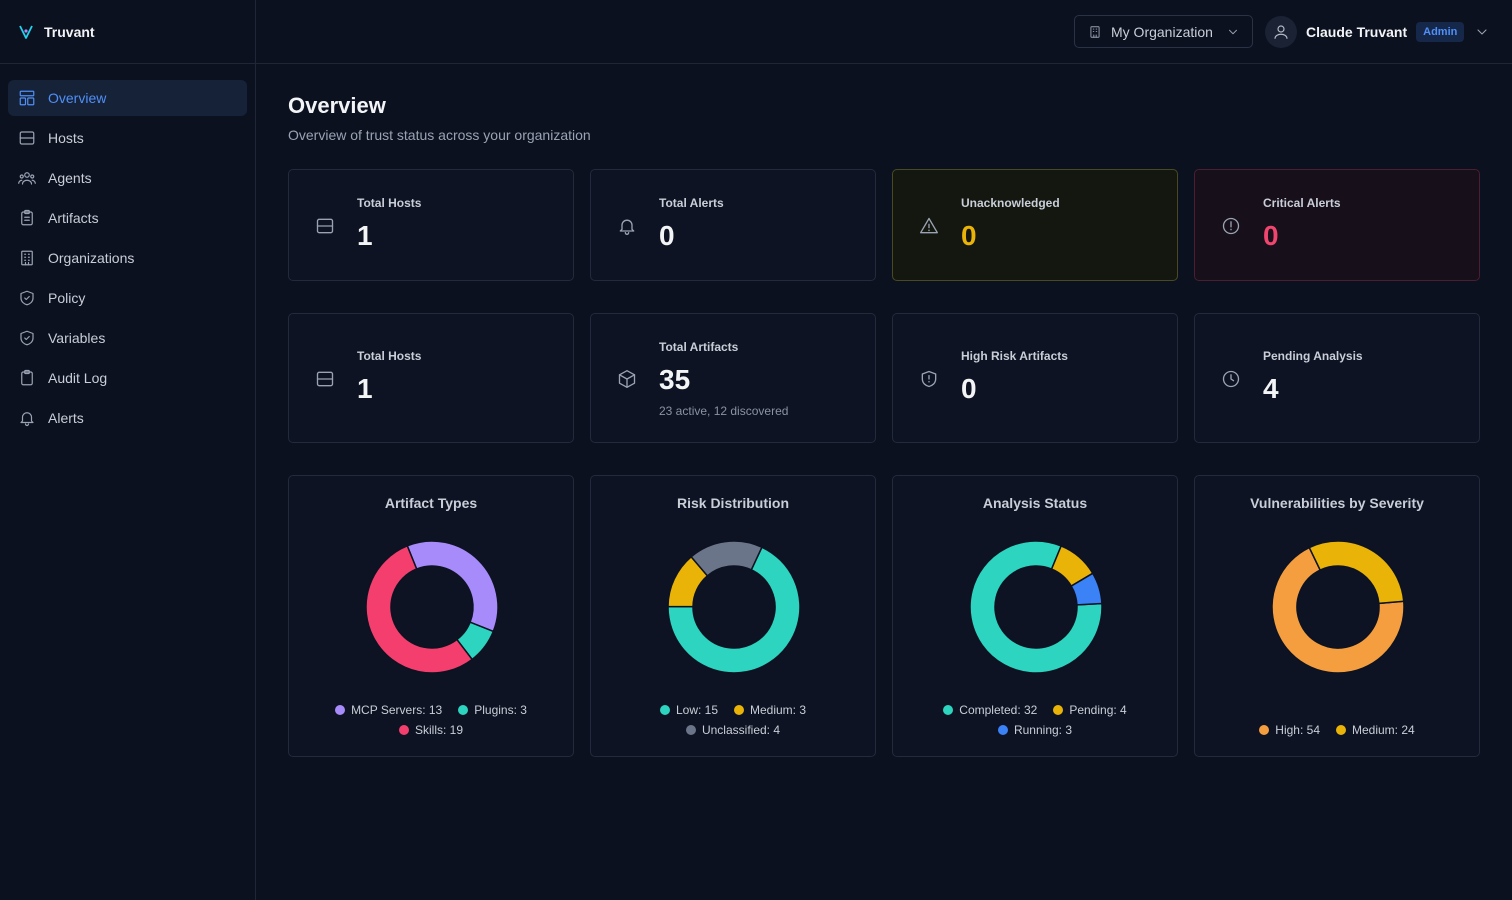  I want to click on sidebar-item-variables: Variables, so click(127, 338).